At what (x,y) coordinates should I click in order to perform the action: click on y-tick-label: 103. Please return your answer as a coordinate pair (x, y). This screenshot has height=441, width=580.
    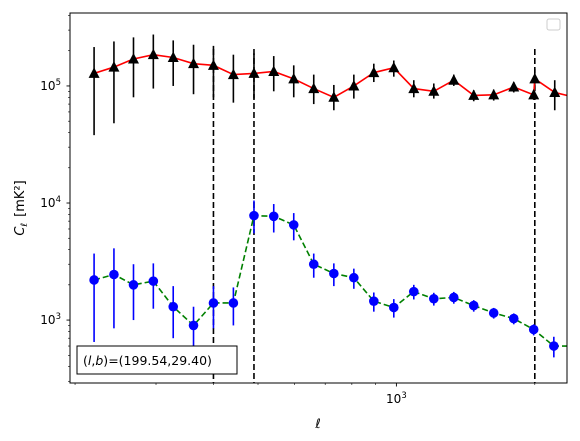
    Looking at the image, I should click on (50, 319).